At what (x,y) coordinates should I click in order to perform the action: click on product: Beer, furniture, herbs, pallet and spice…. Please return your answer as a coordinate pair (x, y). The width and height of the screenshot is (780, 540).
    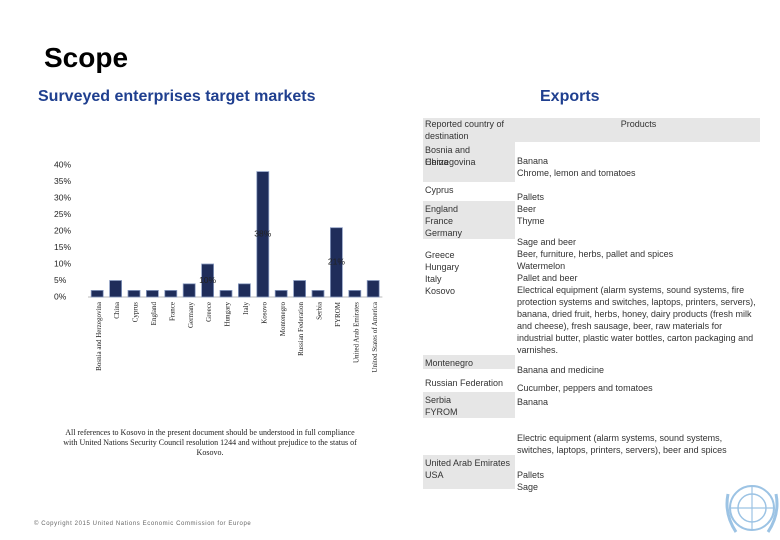
    Looking at the image, I should click on (595, 254).